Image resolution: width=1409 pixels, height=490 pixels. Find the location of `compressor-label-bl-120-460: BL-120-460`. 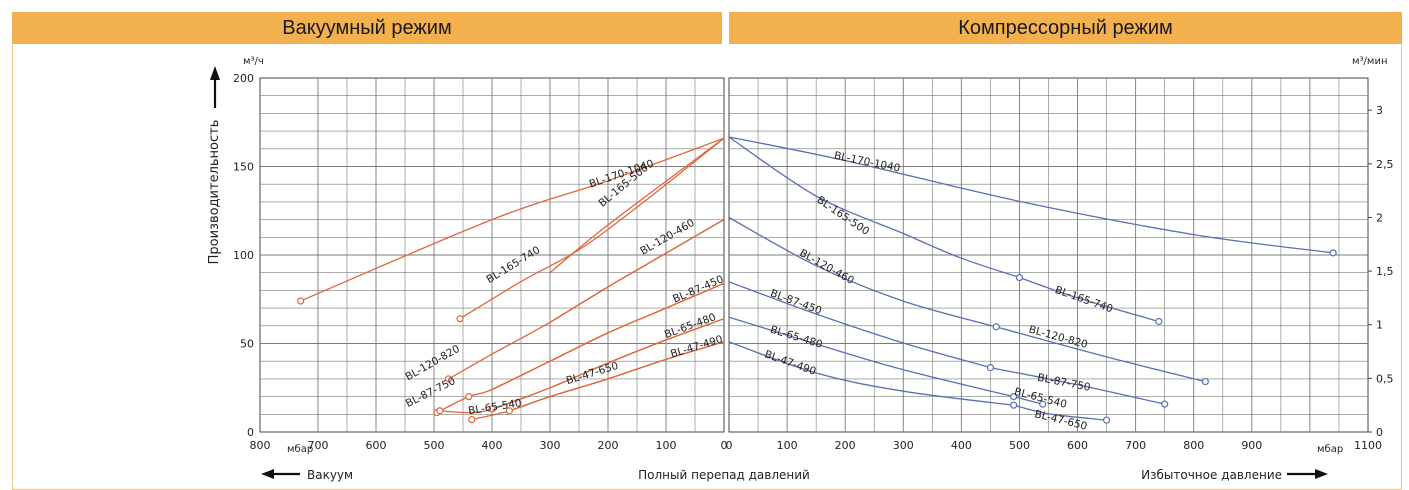

compressor-label-bl-120-460: BL-120-460 is located at coordinates (826, 267).